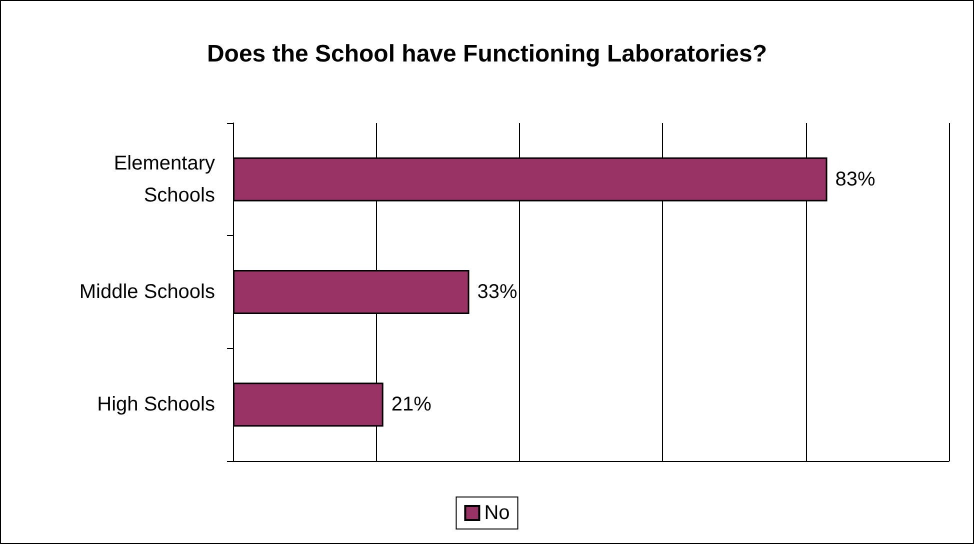 The image size is (974, 544). What do you see at coordinates (164, 179) in the screenshot?
I see `y-tick-label: Elementary Schools` at bounding box center [164, 179].